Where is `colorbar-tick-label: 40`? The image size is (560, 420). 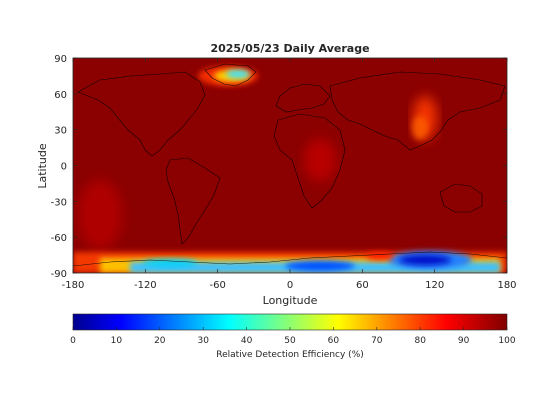
colorbar-tick-label: 40 is located at coordinates (247, 341).